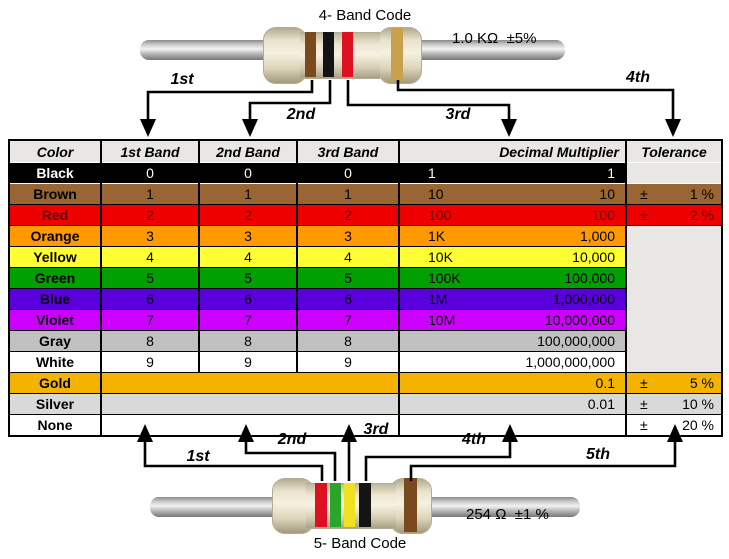 The image size is (729, 559). Describe the element at coordinates (512, 278) in the screenshot. I see `decimal-multiplier-cell: 100K 100,000` at that location.